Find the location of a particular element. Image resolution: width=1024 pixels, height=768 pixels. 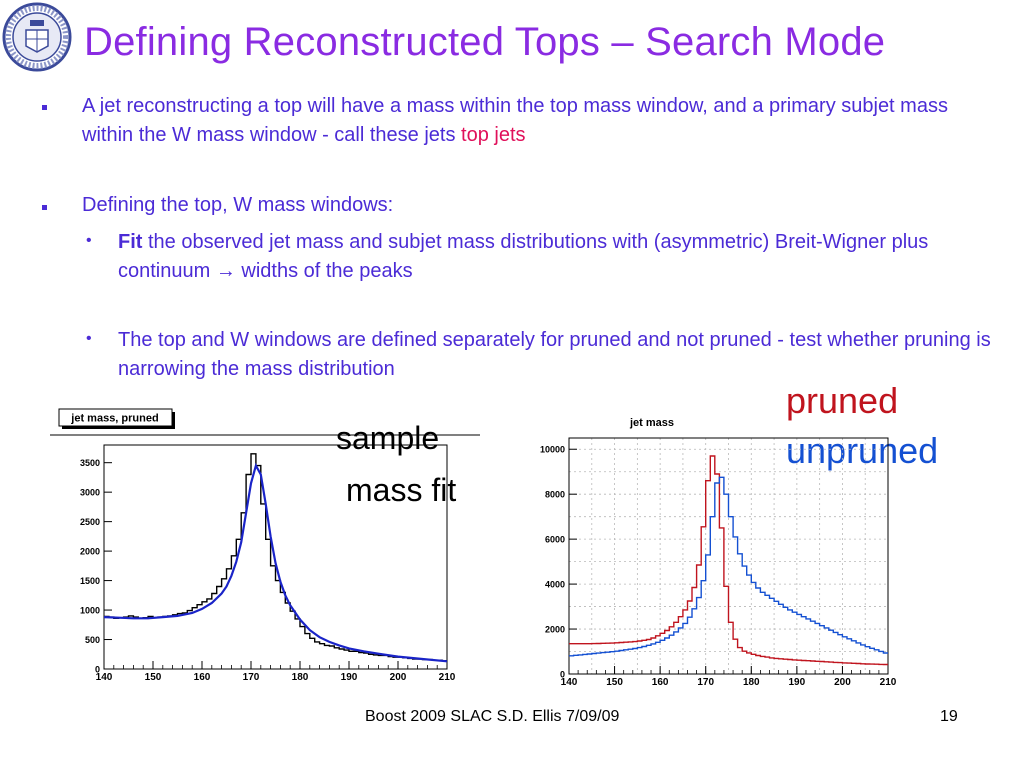

top-jets-highlight: top jets is located at coordinates (493, 135).